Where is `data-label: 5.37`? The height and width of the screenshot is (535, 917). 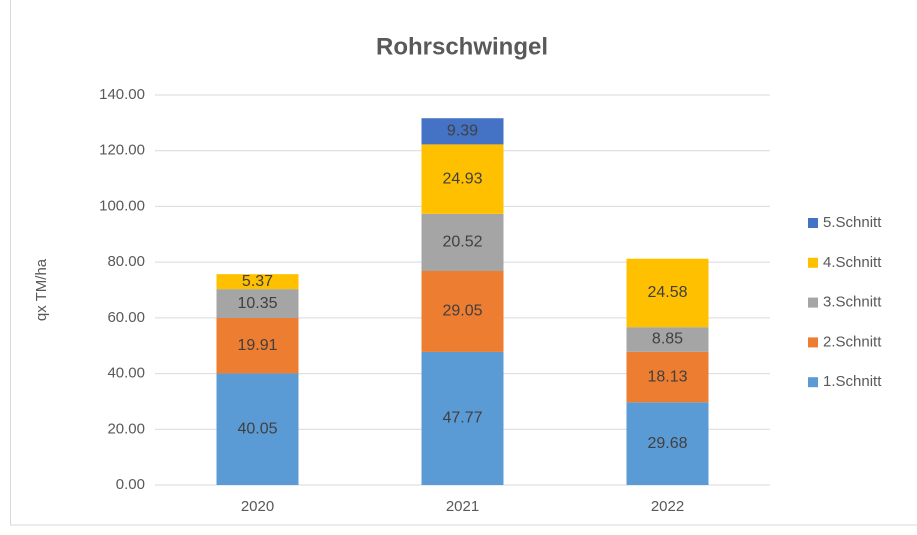
data-label: 5.37 is located at coordinates (257, 281).